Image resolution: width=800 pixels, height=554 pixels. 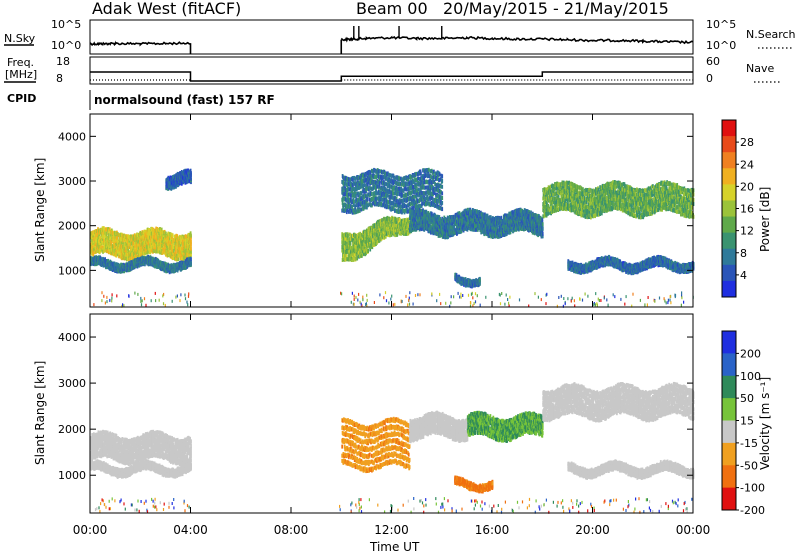 What do you see at coordinates (63, 61) in the screenshot?
I see `freq-left-tick-top: 18` at bounding box center [63, 61].